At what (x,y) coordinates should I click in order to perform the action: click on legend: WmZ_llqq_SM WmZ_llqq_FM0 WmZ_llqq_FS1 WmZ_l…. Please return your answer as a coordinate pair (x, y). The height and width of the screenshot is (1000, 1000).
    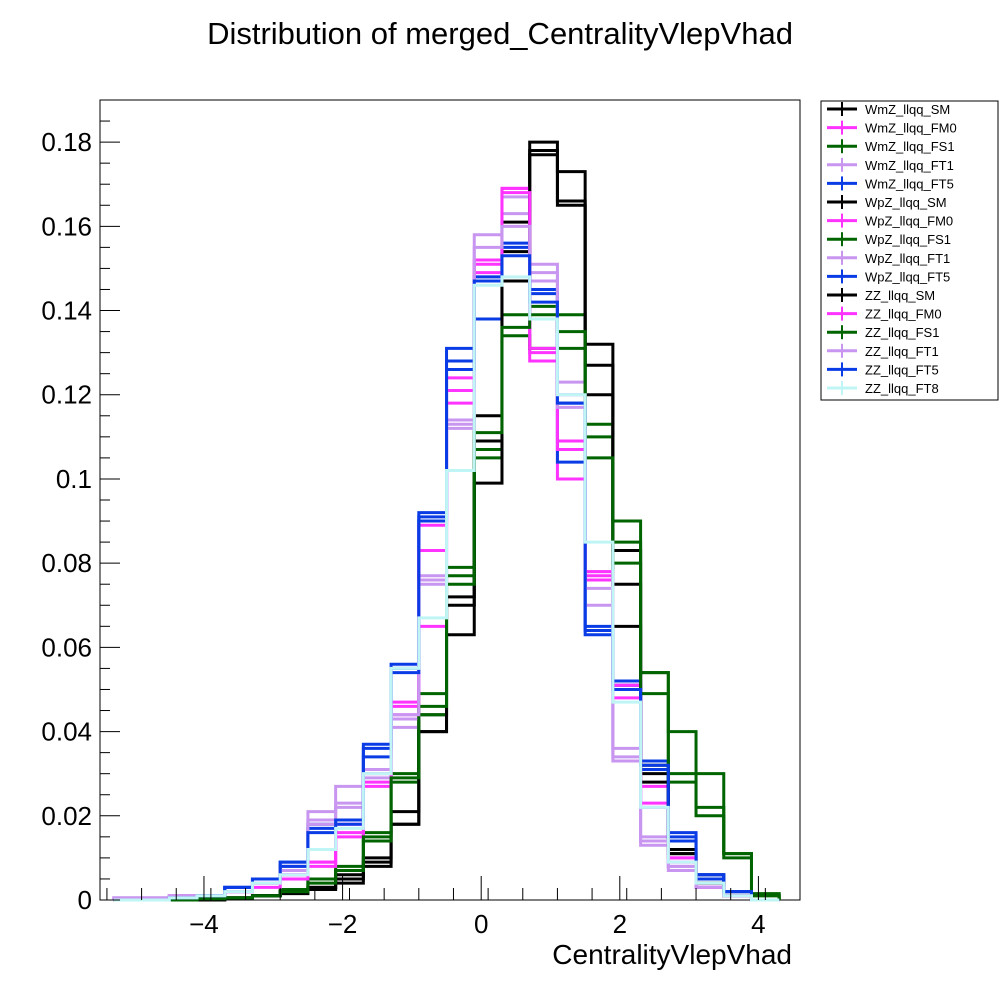
    Looking at the image, I should click on (909, 250).